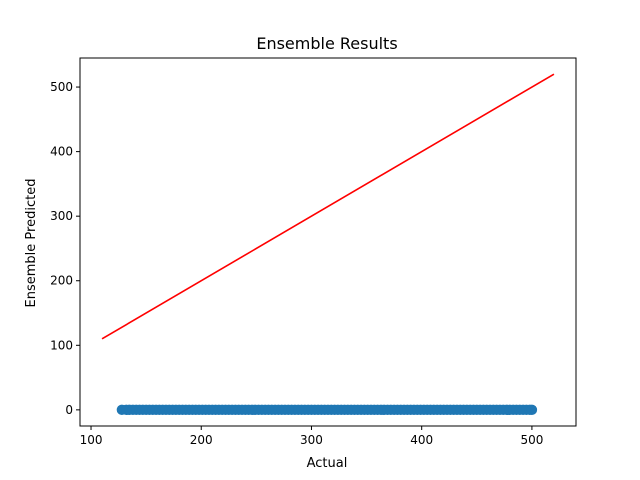 Image resolution: width=640 pixels, height=480 pixels. What do you see at coordinates (31, 243) in the screenshot?
I see `y-axis-label: Ensemble Predicted` at bounding box center [31, 243].